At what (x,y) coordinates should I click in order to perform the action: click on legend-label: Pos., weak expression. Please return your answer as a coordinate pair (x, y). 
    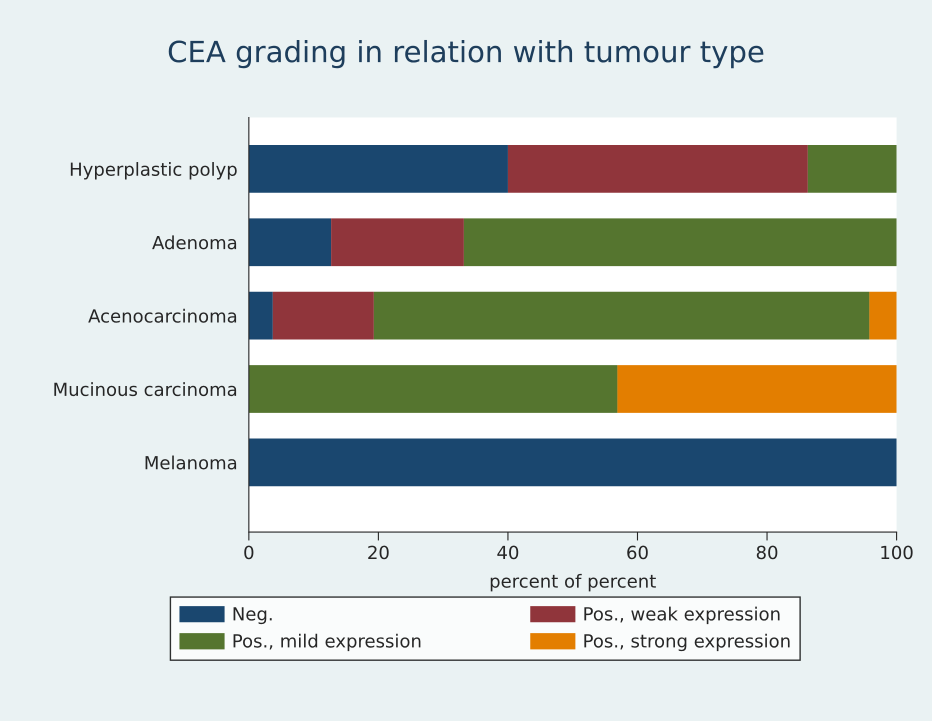
    Looking at the image, I should click on (682, 615).